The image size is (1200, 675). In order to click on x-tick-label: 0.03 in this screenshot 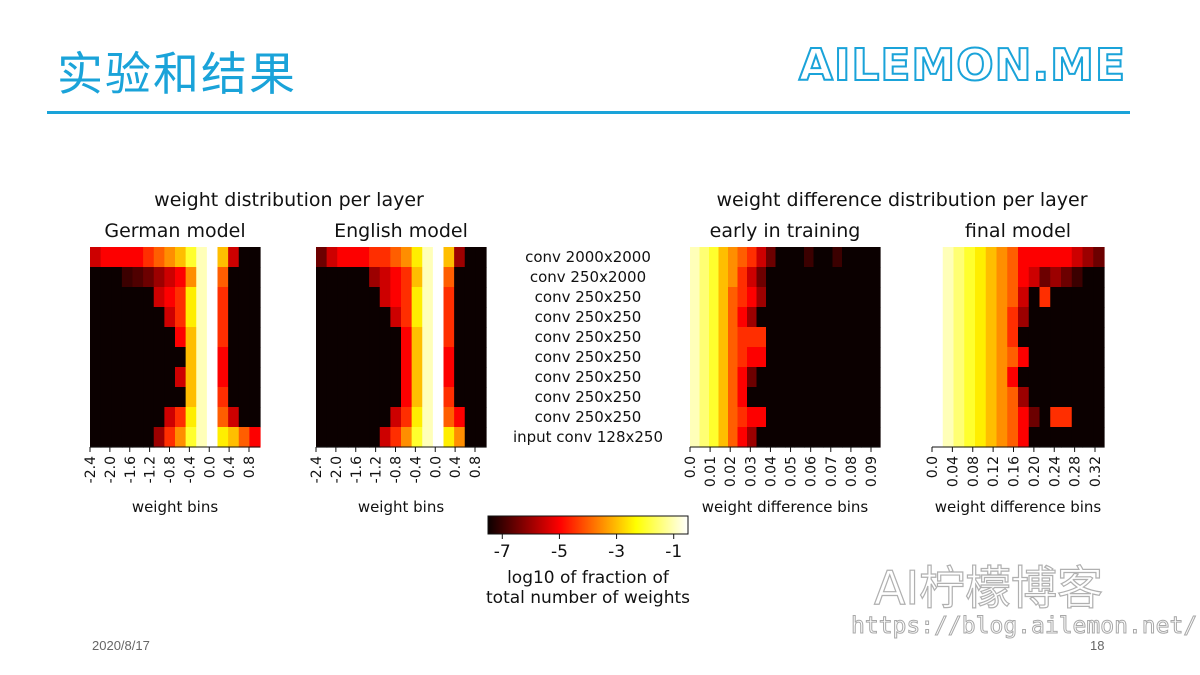, I will do `click(751, 471)`.